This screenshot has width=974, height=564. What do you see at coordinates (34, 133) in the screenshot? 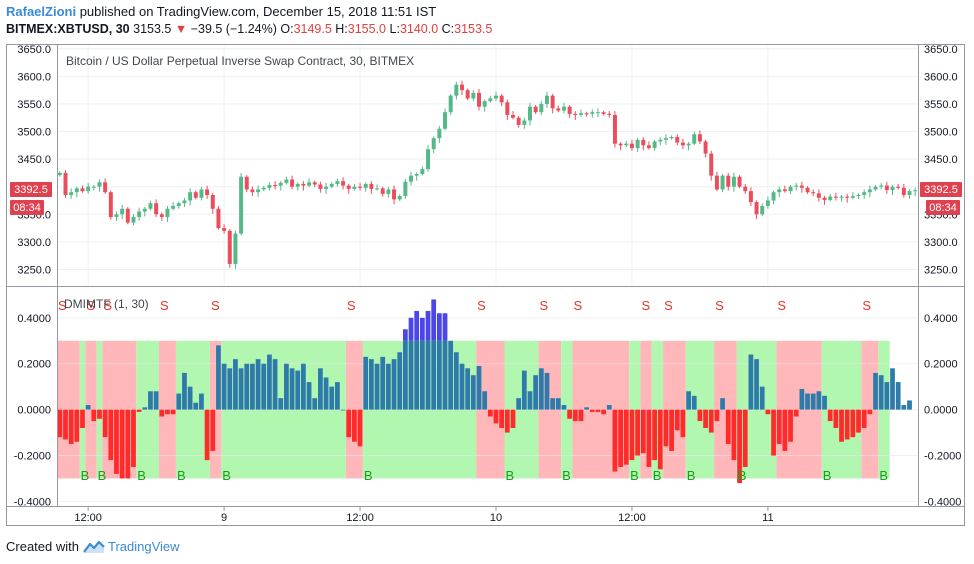
I see `price-tick-left: 3500.0` at bounding box center [34, 133].